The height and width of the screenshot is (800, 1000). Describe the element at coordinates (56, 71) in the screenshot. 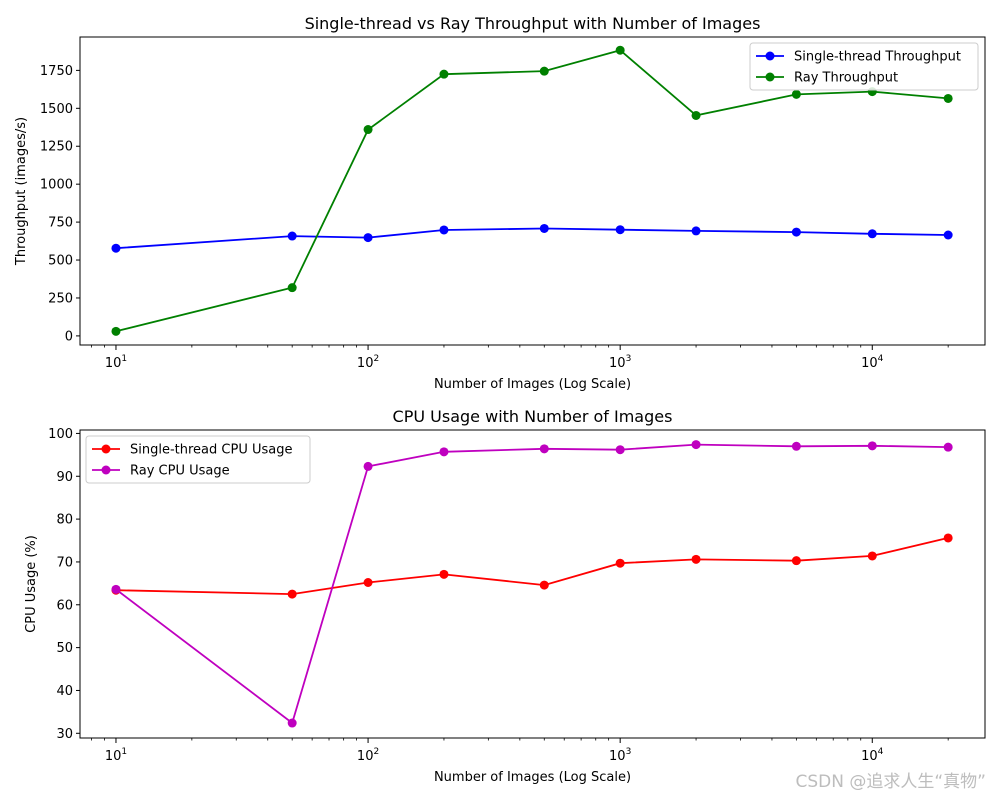

I see `y-tick-label: 1750` at that location.